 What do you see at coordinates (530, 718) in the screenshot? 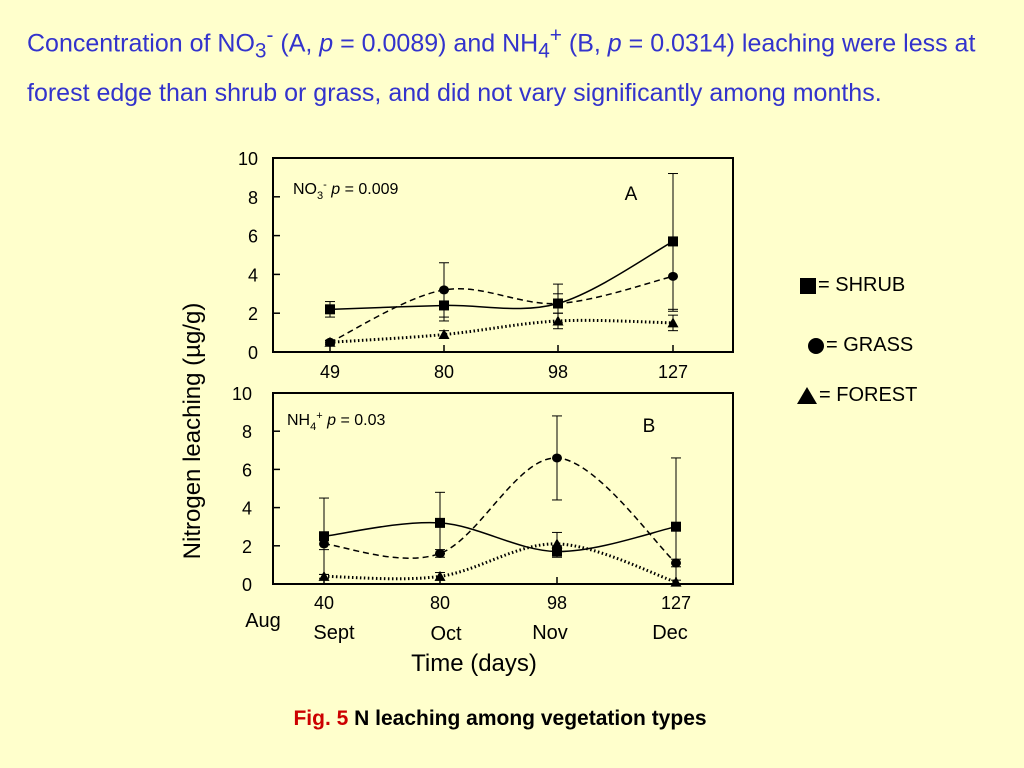
I see `figure-caption-text: N leaching among vegetation types` at bounding box center [530, 718].